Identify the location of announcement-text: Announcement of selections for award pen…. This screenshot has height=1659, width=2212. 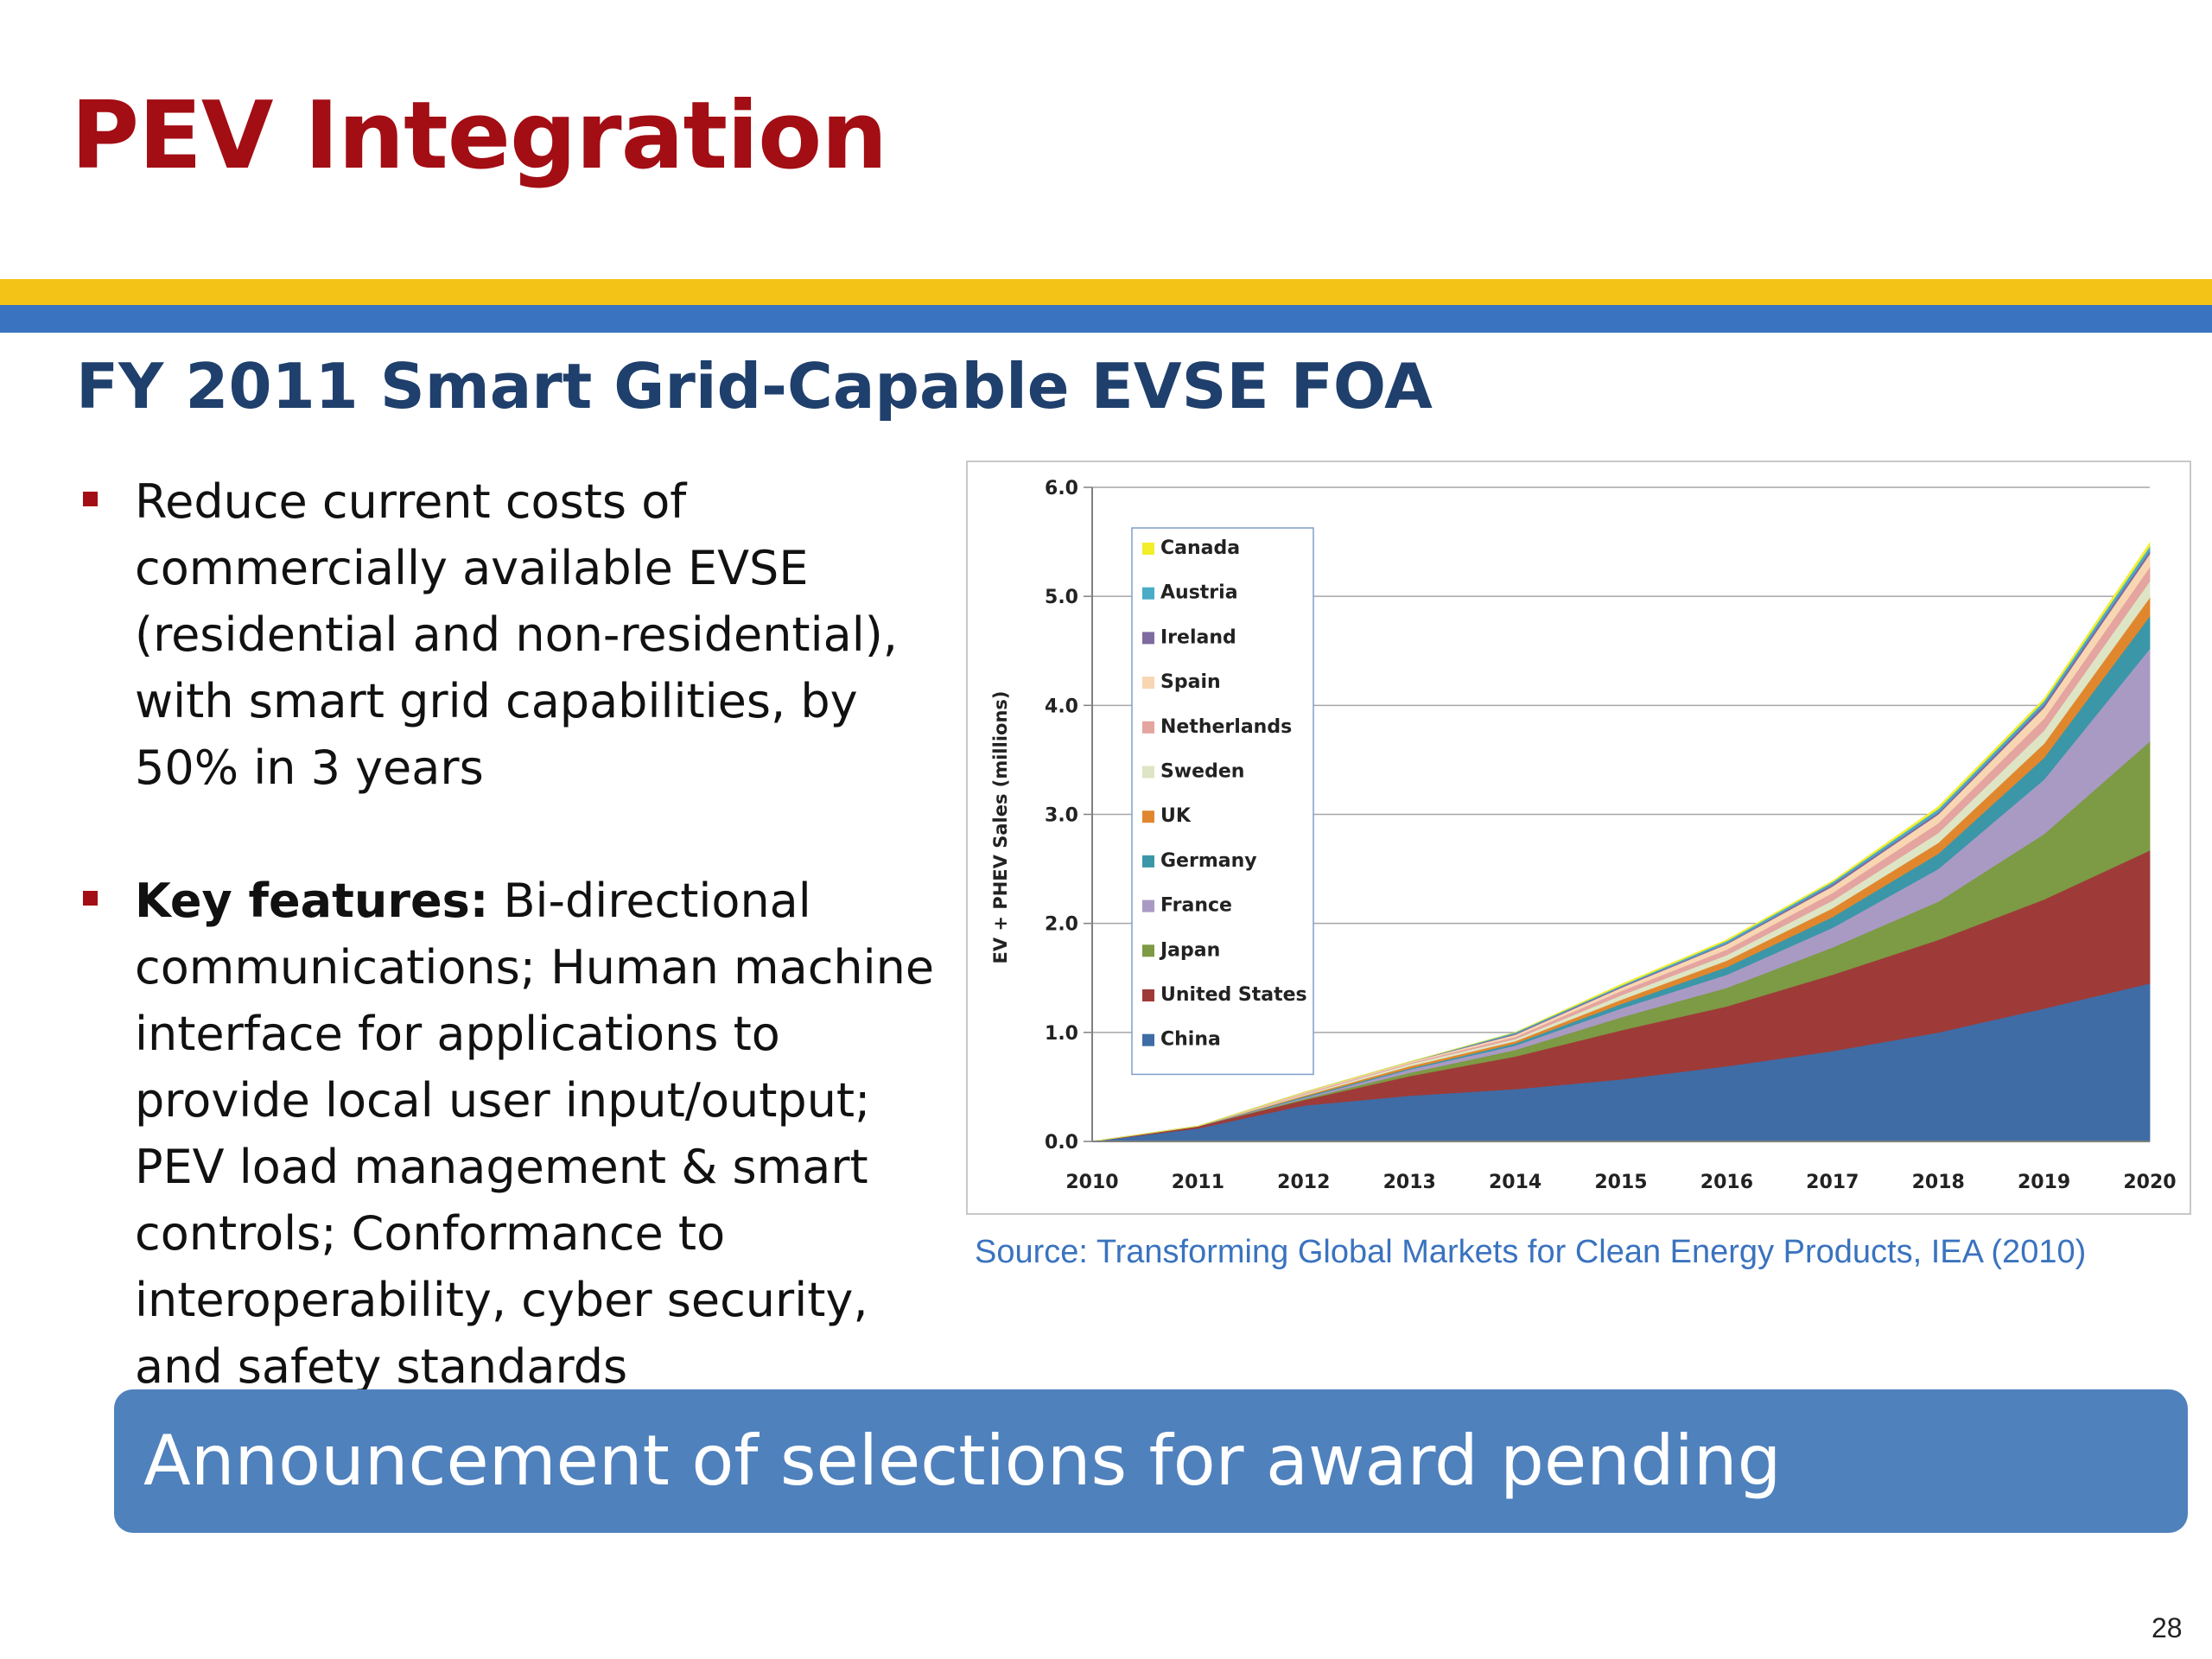
(963, 1461).